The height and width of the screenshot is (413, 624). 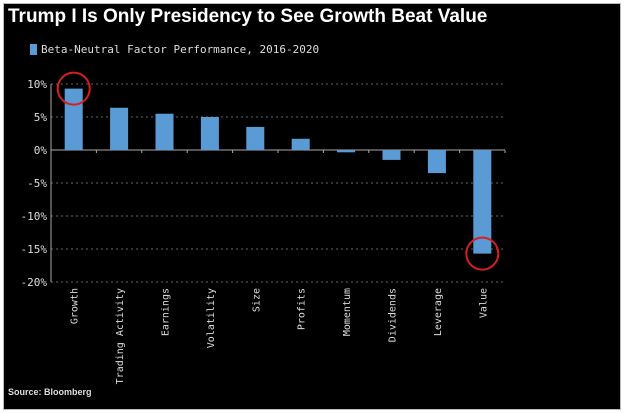 I want to click on x-tick-label: Earnings, so click(x=166, y=312).